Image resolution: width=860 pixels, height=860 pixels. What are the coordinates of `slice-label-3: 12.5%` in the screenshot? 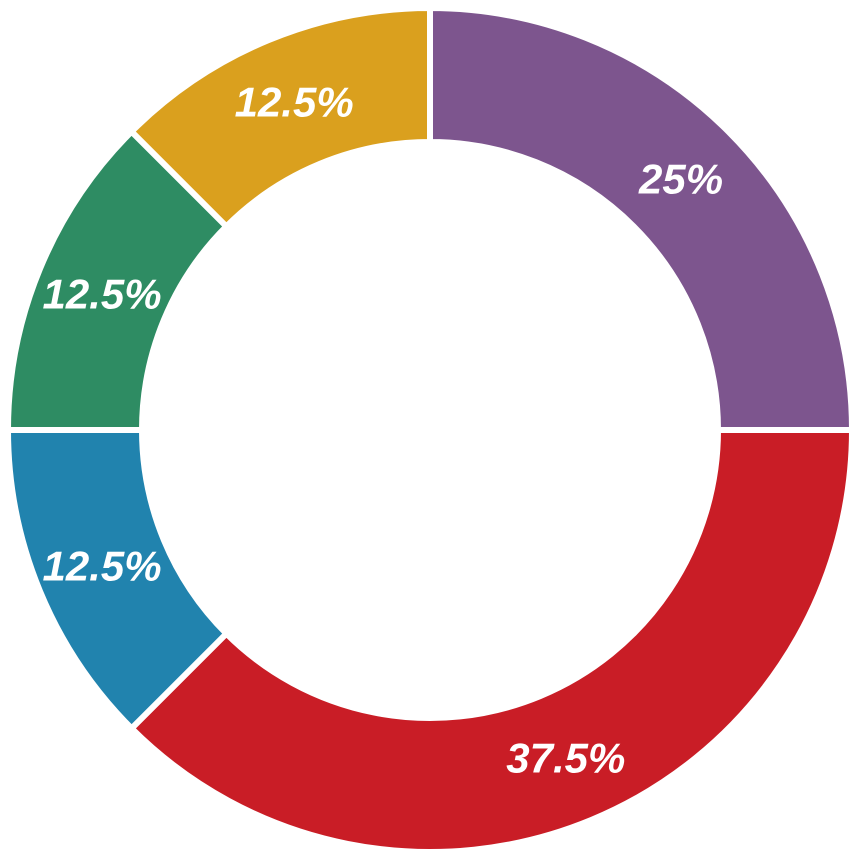 It's located at (101, 294).